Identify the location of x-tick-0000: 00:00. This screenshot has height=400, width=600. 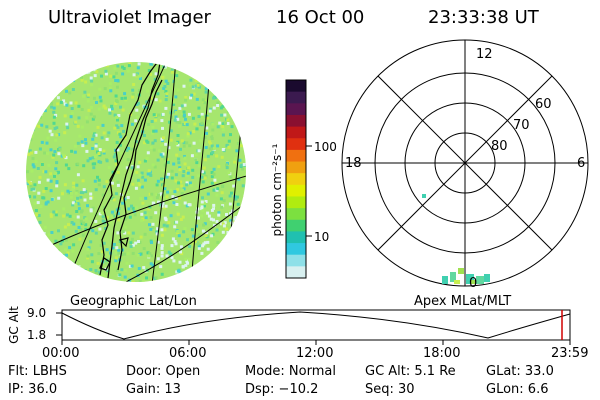
(61, 353).